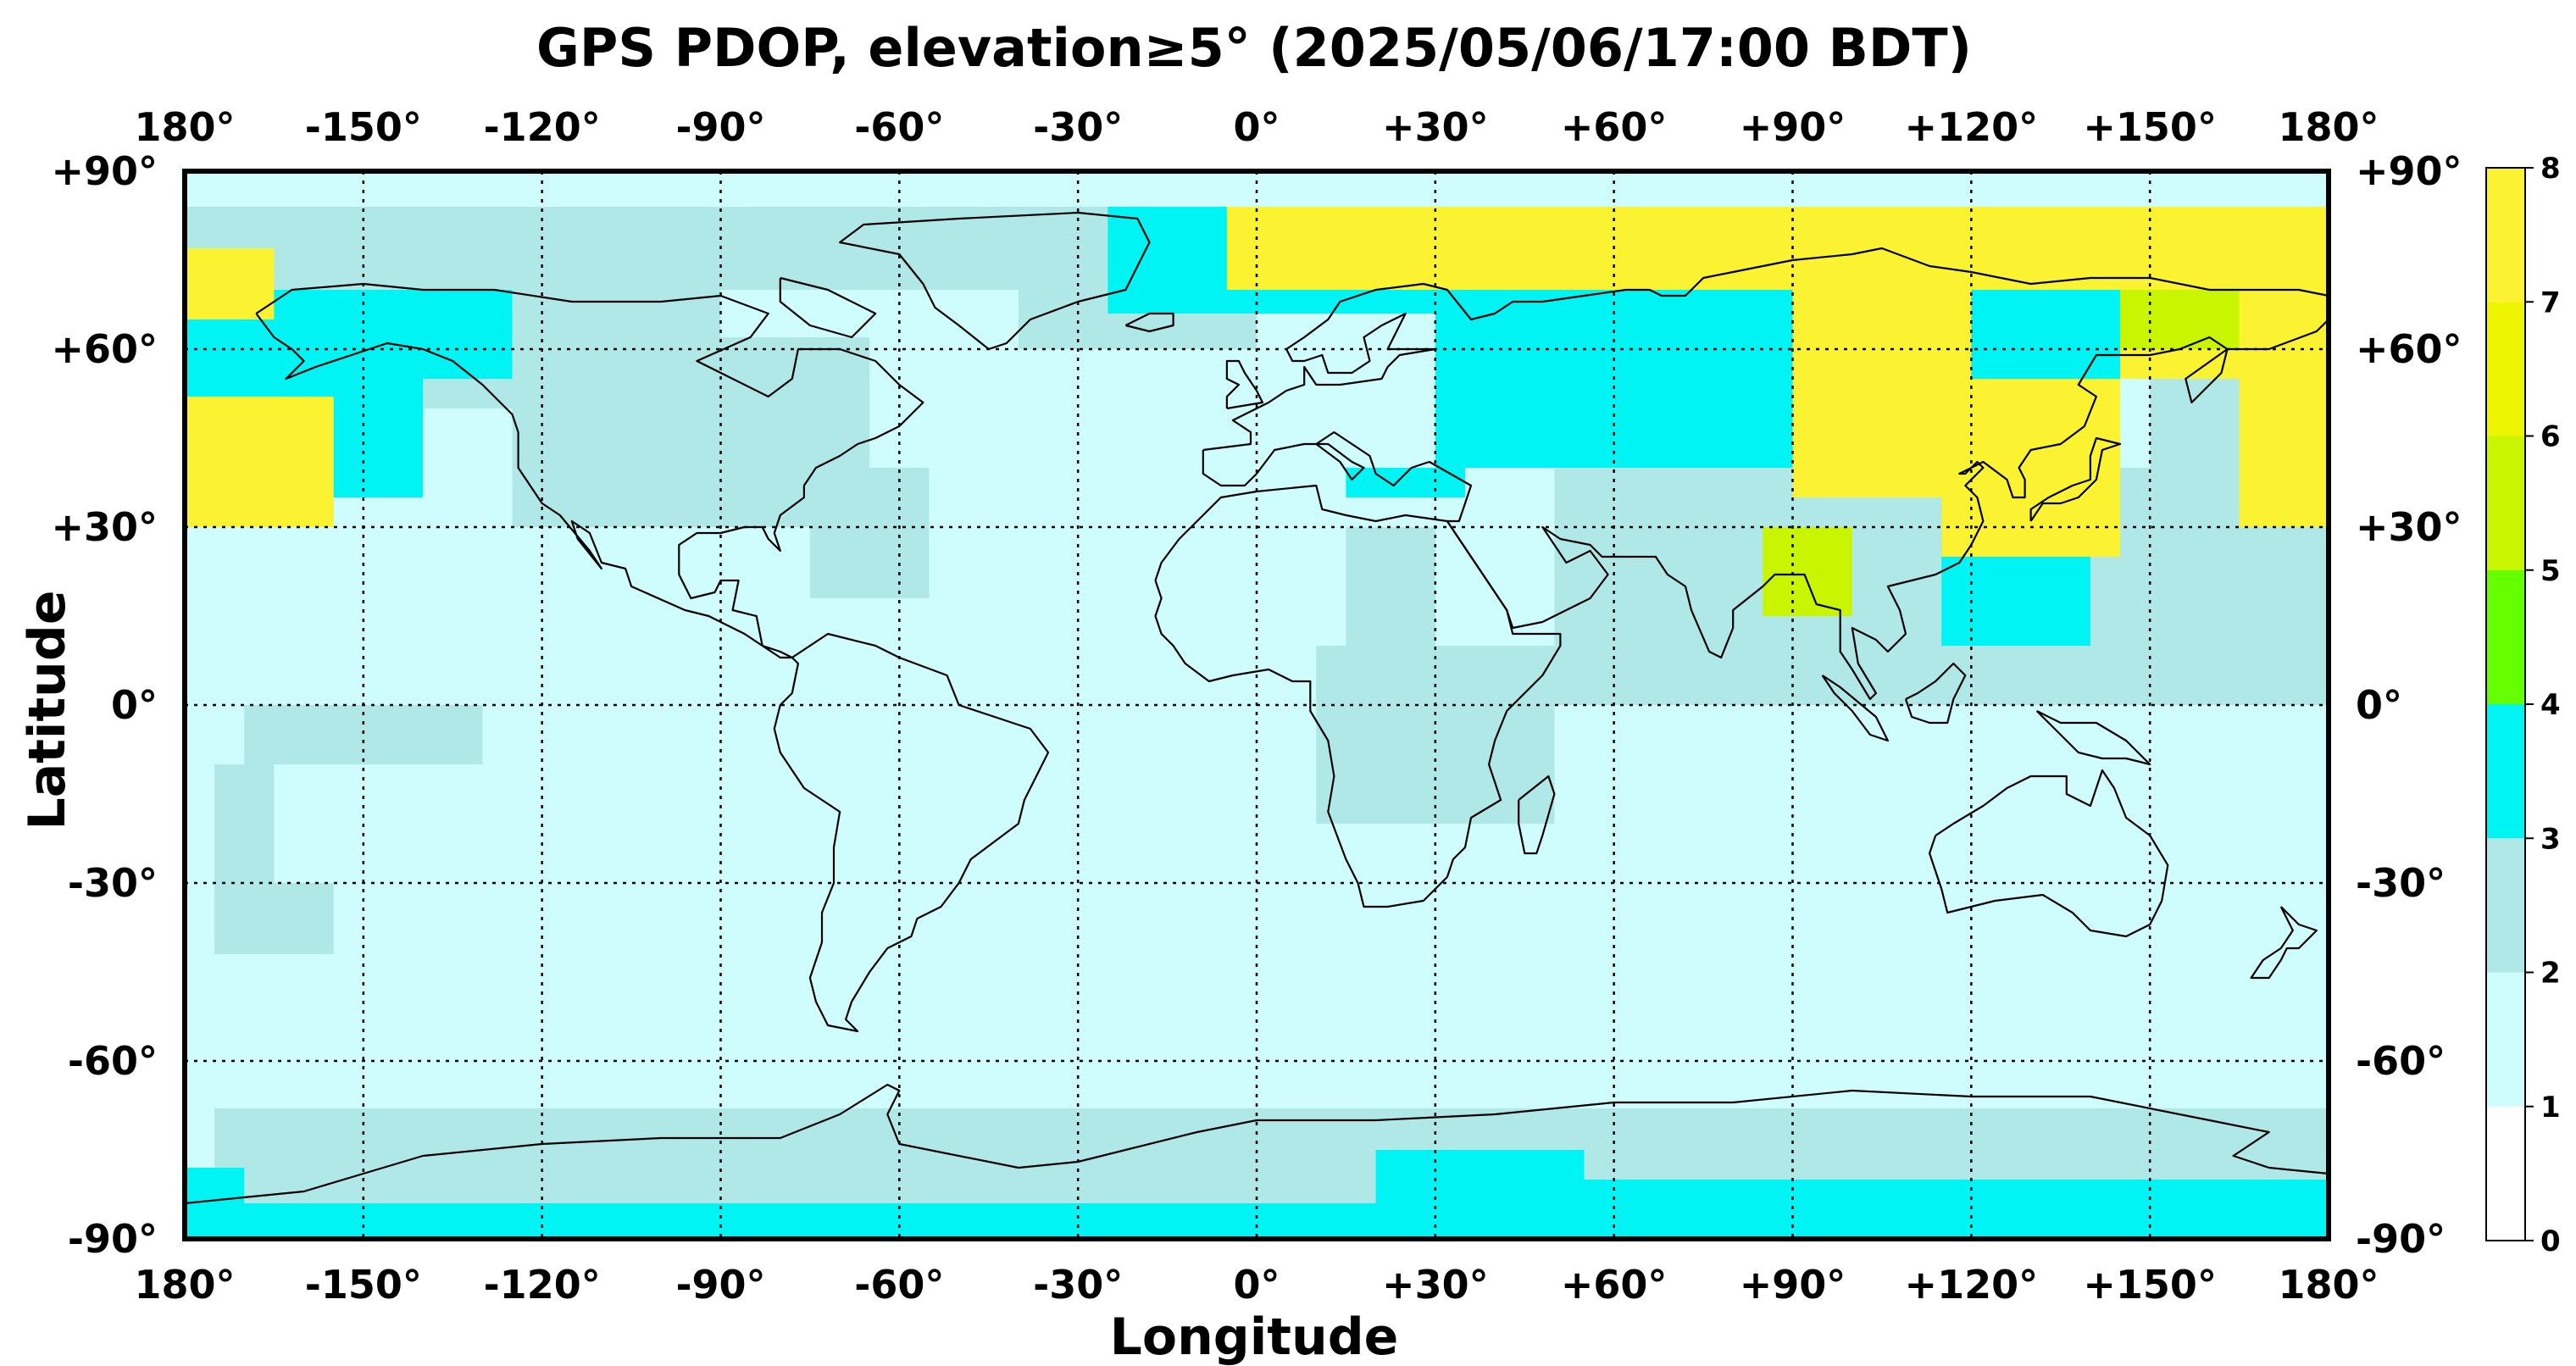 This screenshot has width=2576, height=1366. I want to click on lon-tick-label-top: -90°, so click(720, 127).